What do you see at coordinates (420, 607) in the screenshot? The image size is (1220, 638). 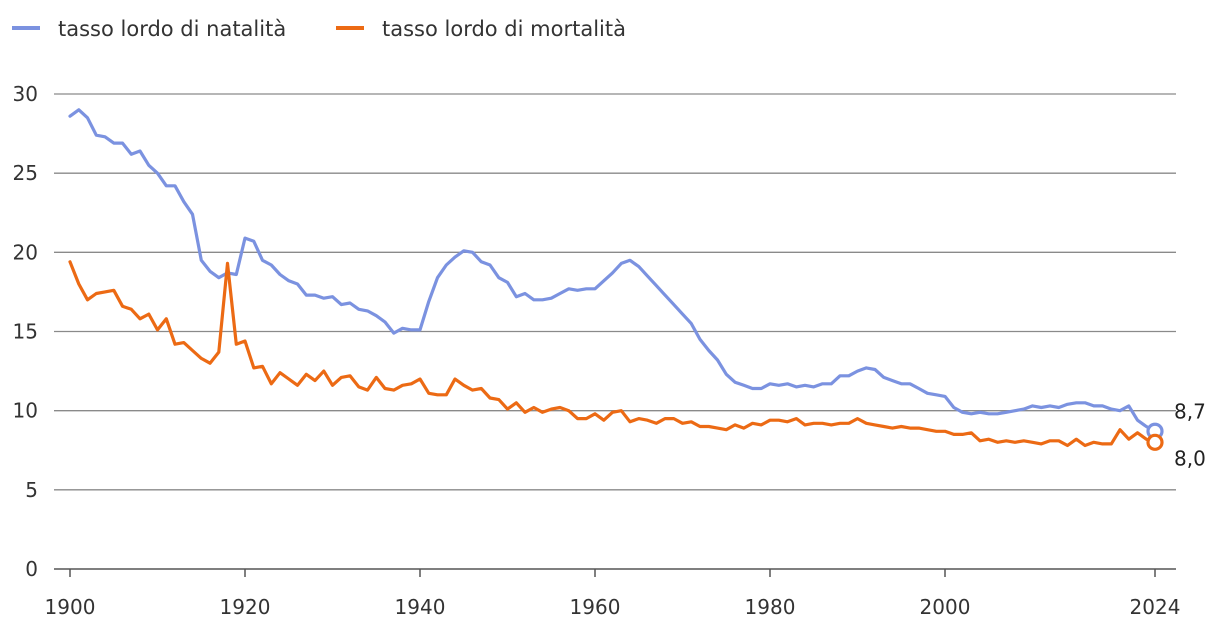 I see `x-tick-label: 1940` at bounding box center [420, 607].